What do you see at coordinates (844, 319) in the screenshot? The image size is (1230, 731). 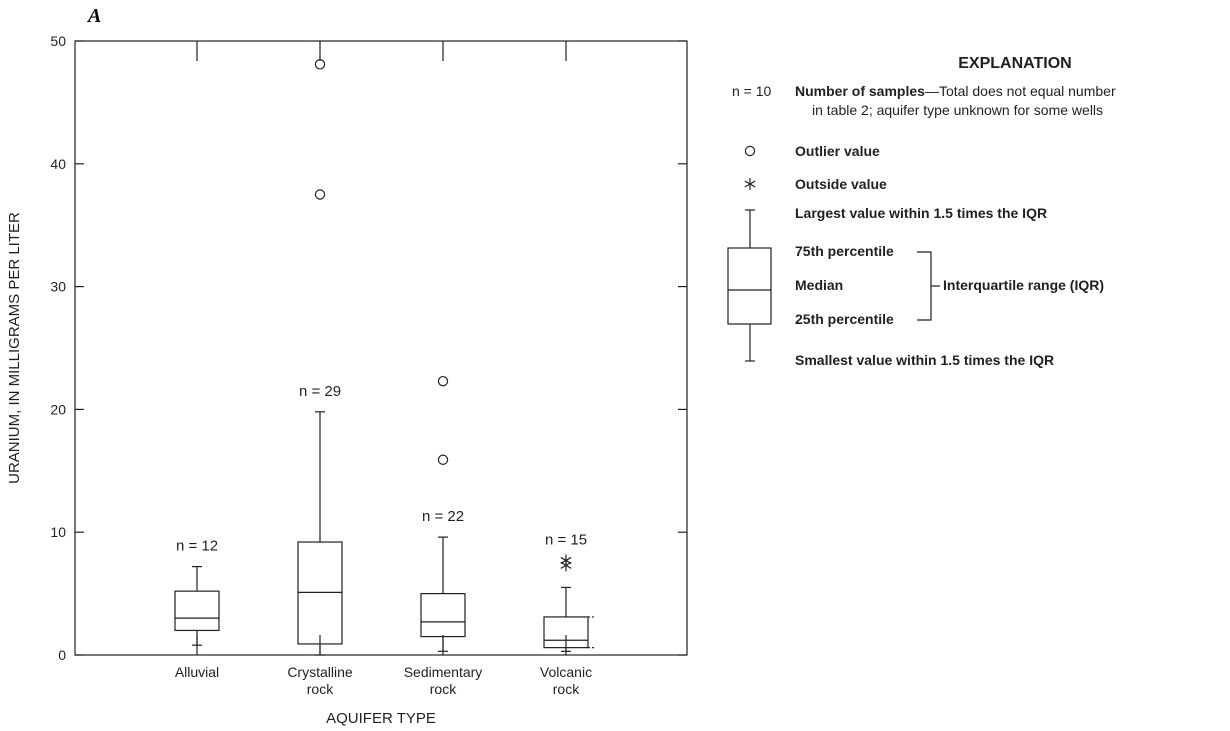 I see `legend-p25-label: 25th percentile` at bounding box center [844, 319].